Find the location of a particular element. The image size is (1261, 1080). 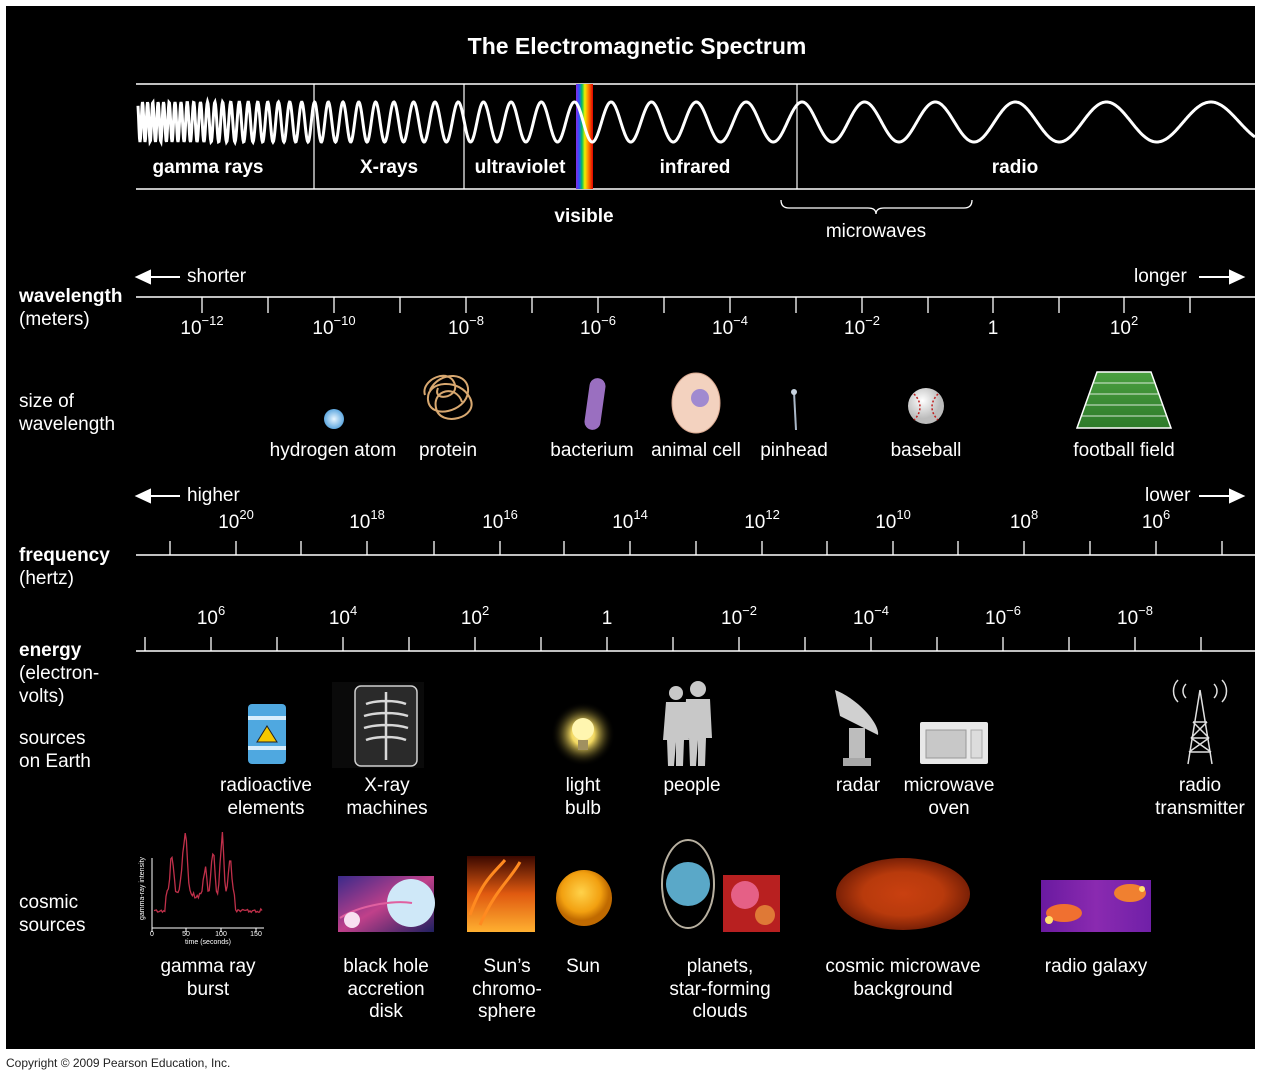

earth-source-caption: people is located at coordinates (691, 786).